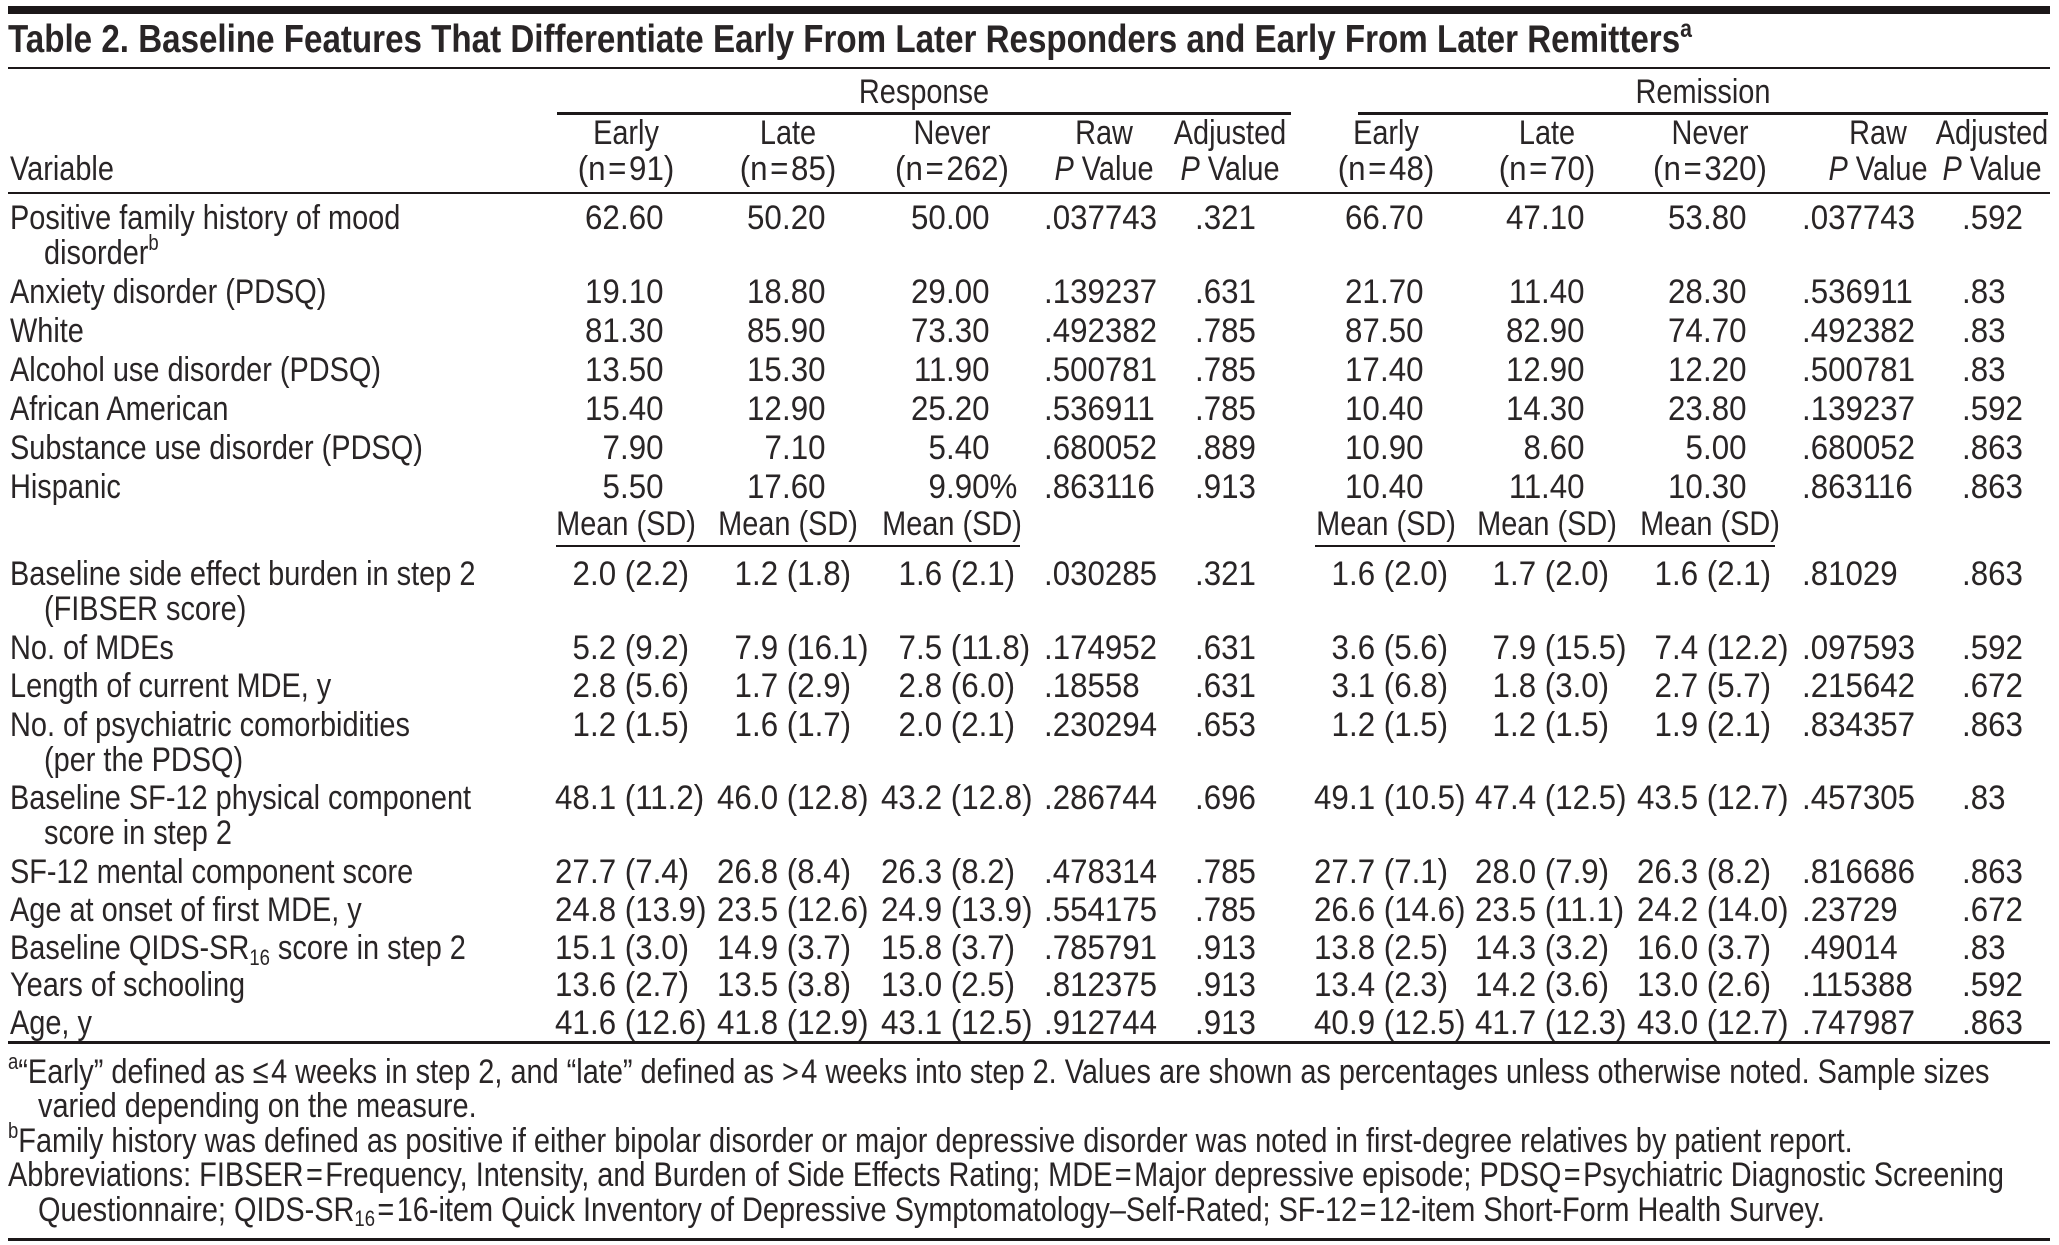 The width and height of the screenshot is (2059, 1245). Describe the element at coordinates (1381, 985) in the screenshot. I see `data-cell: 13.4 (2.3)` at that location.